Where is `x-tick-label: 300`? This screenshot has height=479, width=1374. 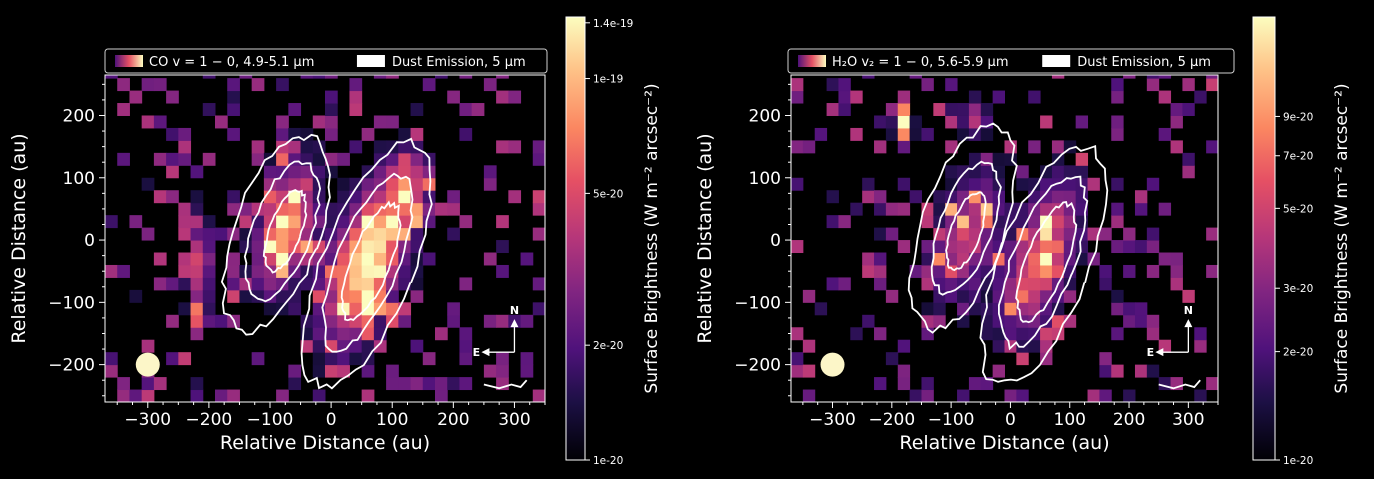
x-tick-label: 300 is located at coordinates (514, 420).